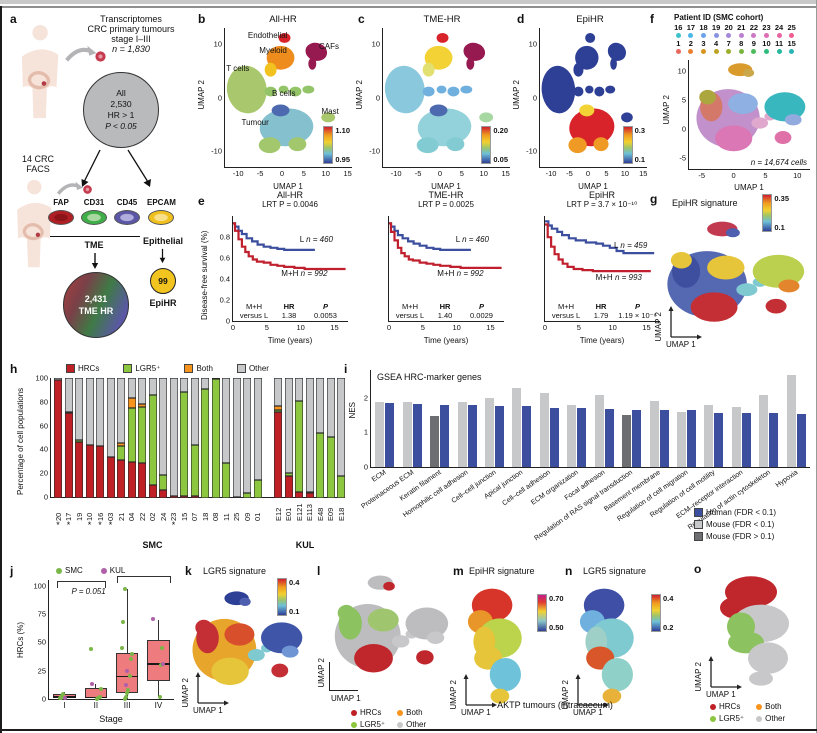 This screenshot has height=733, width=817. I want to click on population-legend: HRCs LGR5⁺ Both Other, so click(392, 718).